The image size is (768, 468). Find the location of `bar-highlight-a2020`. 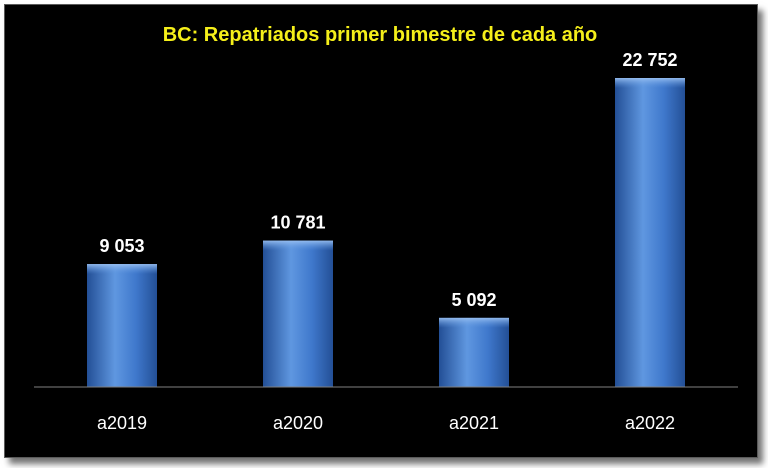

bar-highlight-a2020 is located at coordinates (298, 245).